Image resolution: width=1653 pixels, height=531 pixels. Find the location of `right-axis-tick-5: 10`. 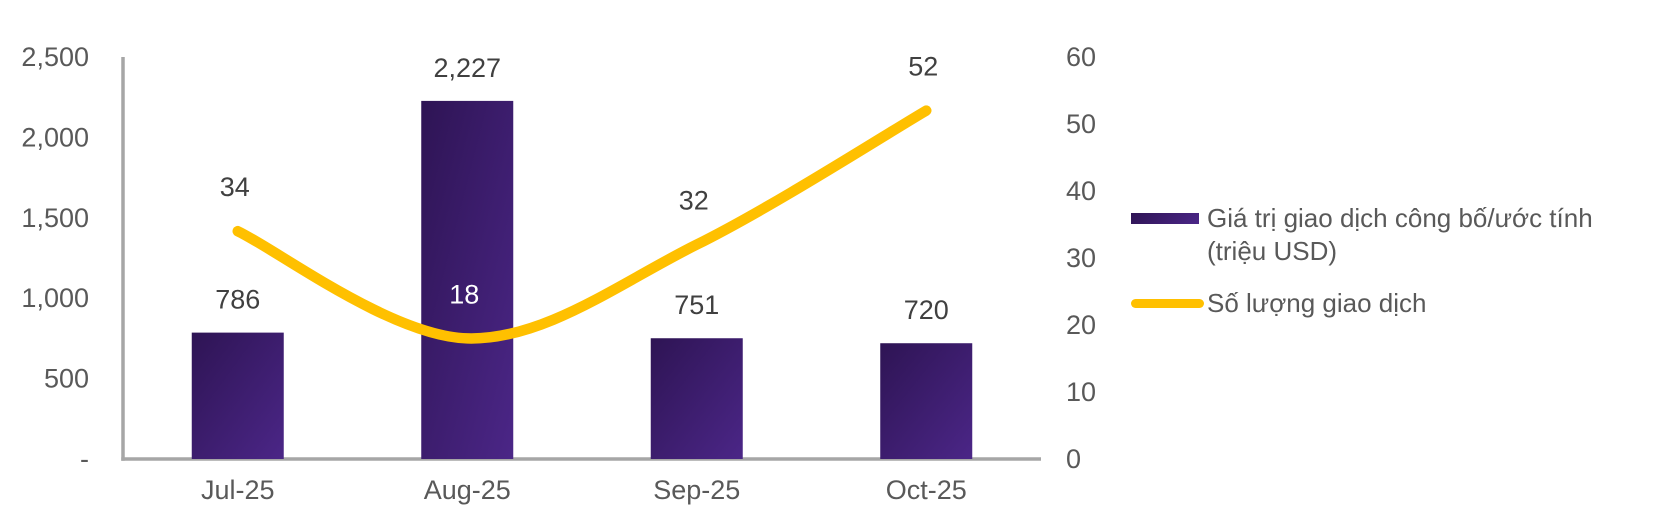

right-axis-tick-5: 10 is located at coordinates (1081, 392).